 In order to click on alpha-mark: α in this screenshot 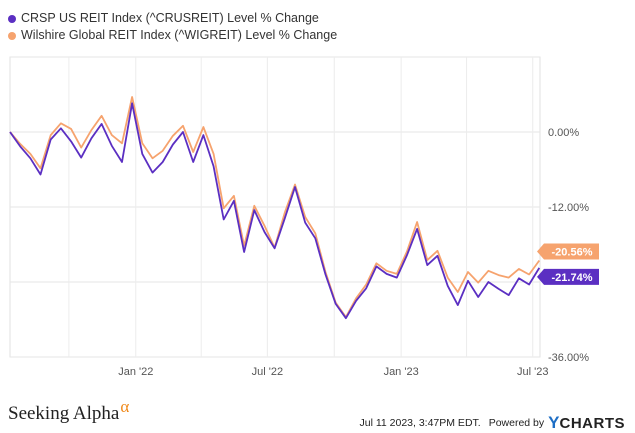, I will do `click(125, 406)`.